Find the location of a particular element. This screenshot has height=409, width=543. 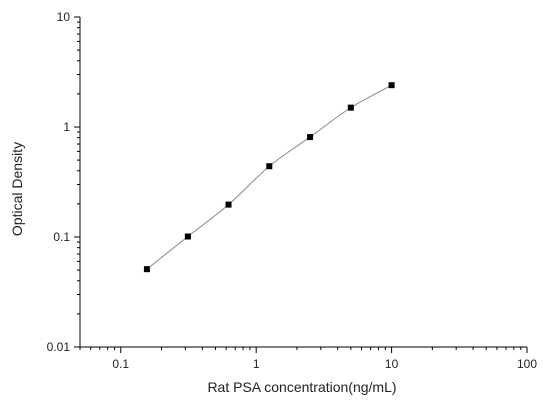

y-tick-label: 10 is located at coordinates (64, 17).